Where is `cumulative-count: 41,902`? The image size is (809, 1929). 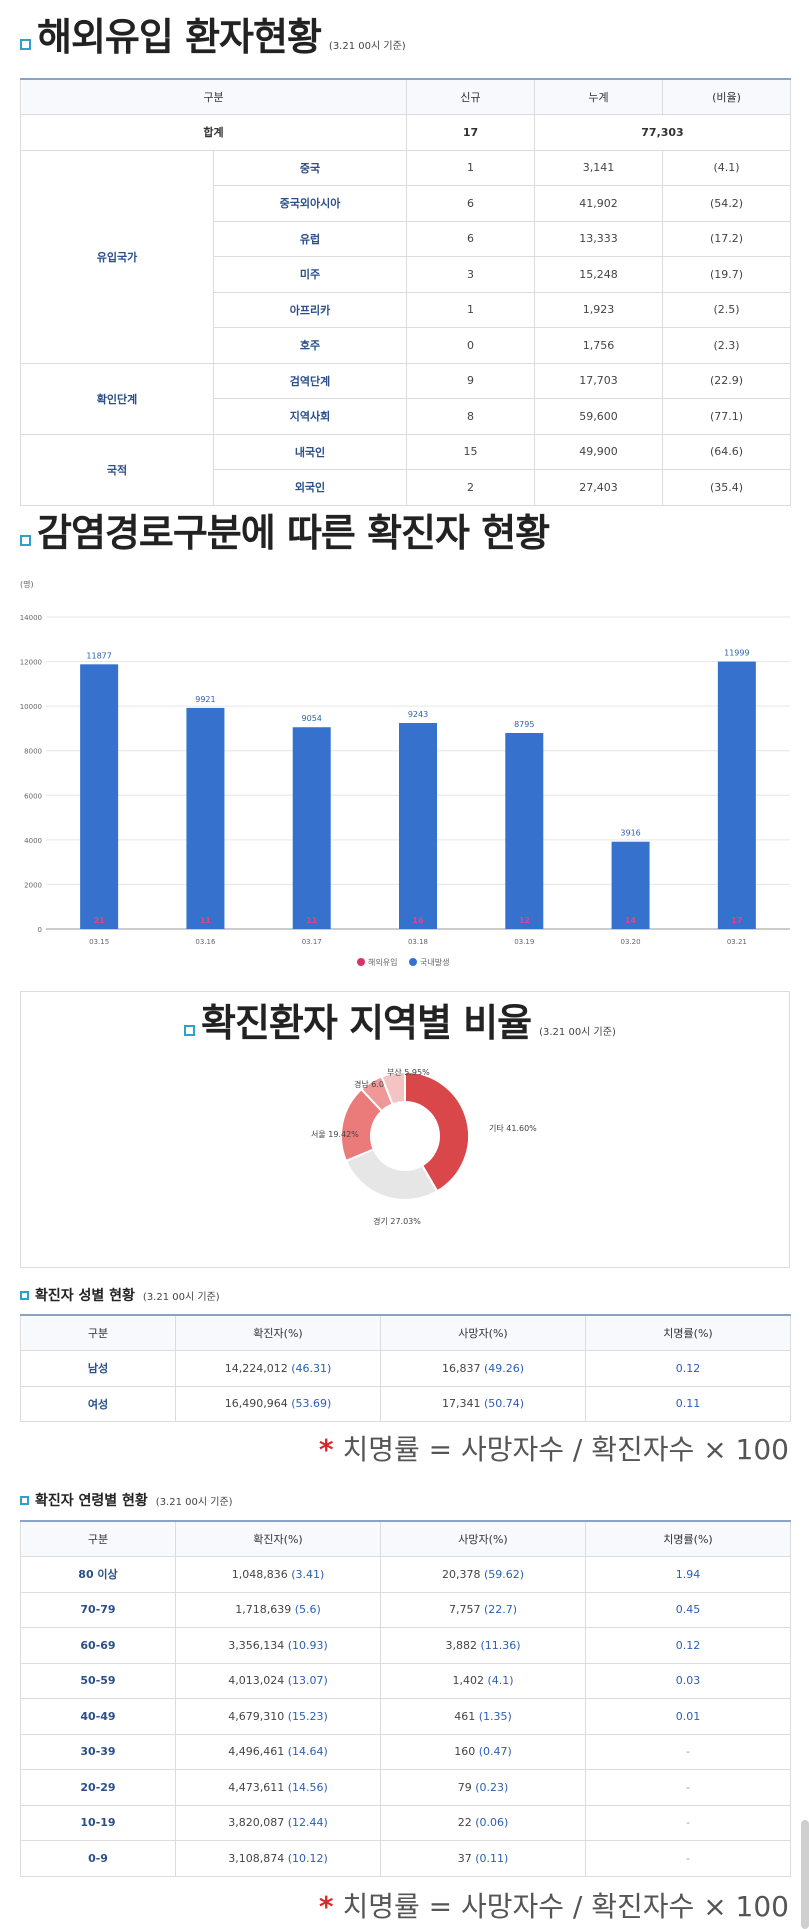
cumulative-count: 41,902 is located at coordinates (598, 203).